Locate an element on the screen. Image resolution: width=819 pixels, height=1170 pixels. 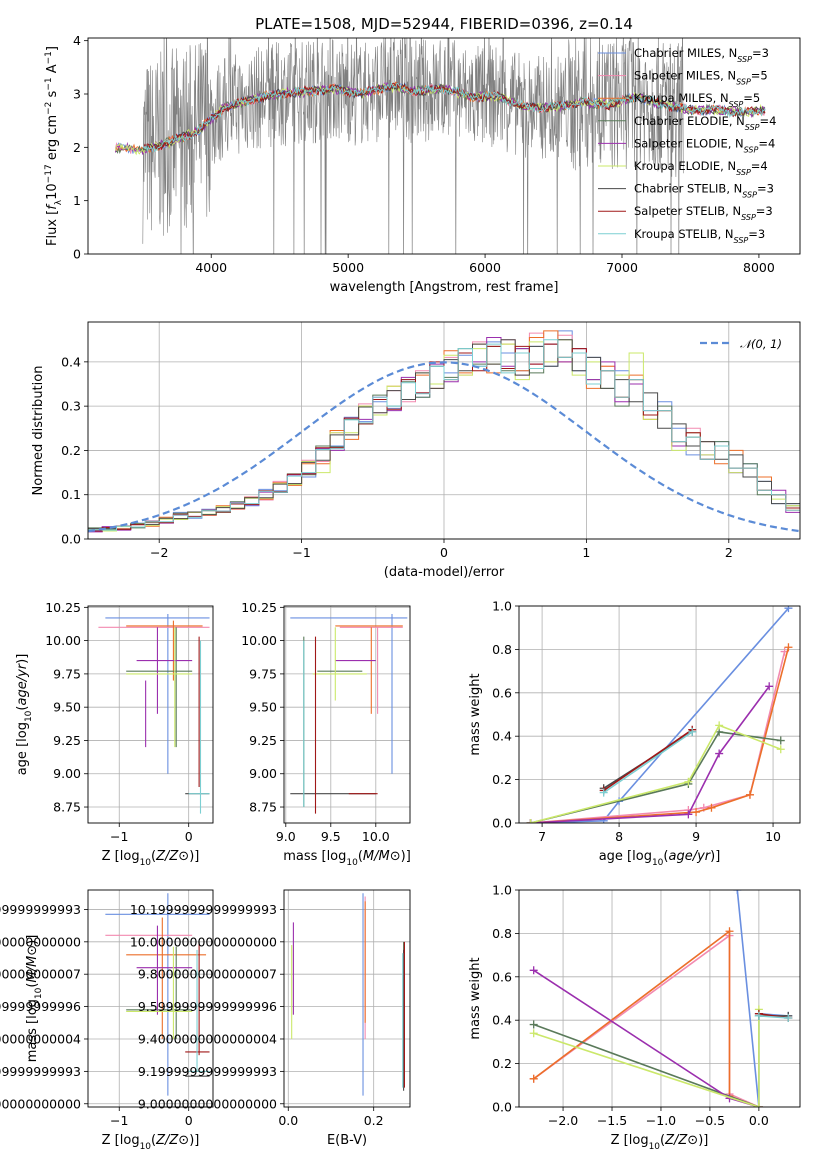
x-tick-label: 9.0 is located at coordinates (286, 836).